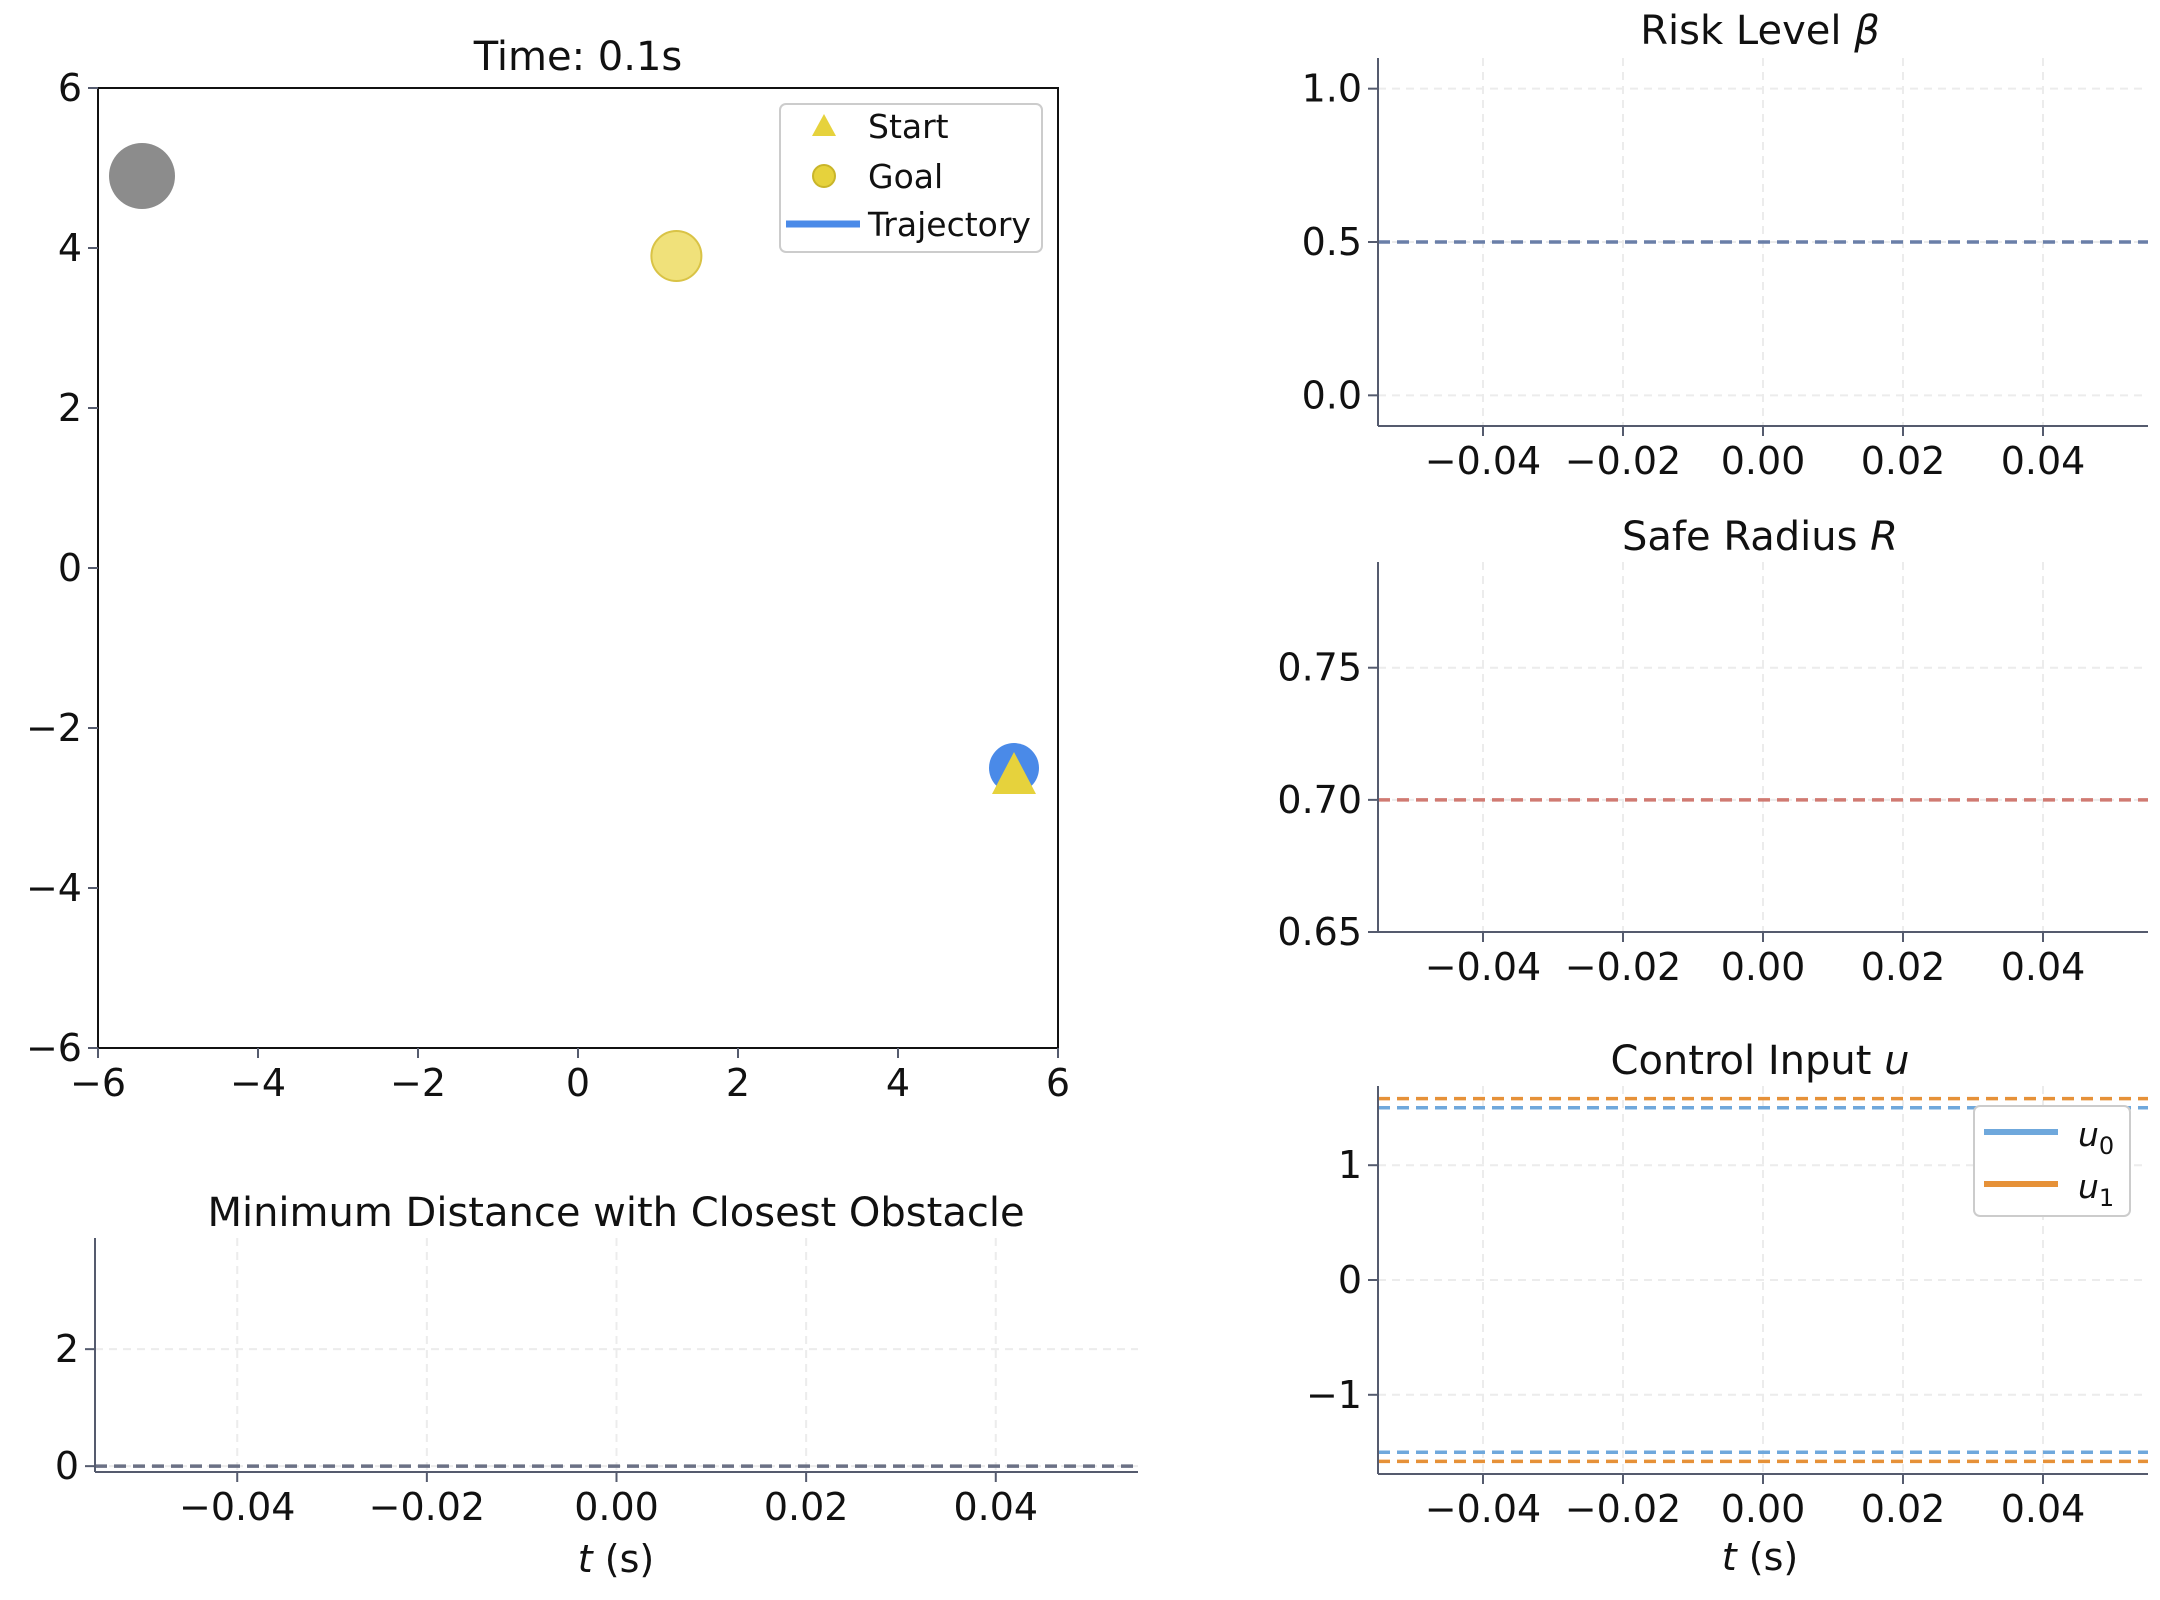 The height and width of the screenshot is (1600, 2160). Describe the element at coordinates (1763, 967) in the screenshot. I see `radius-x-tick-label: 0.00` at that location.